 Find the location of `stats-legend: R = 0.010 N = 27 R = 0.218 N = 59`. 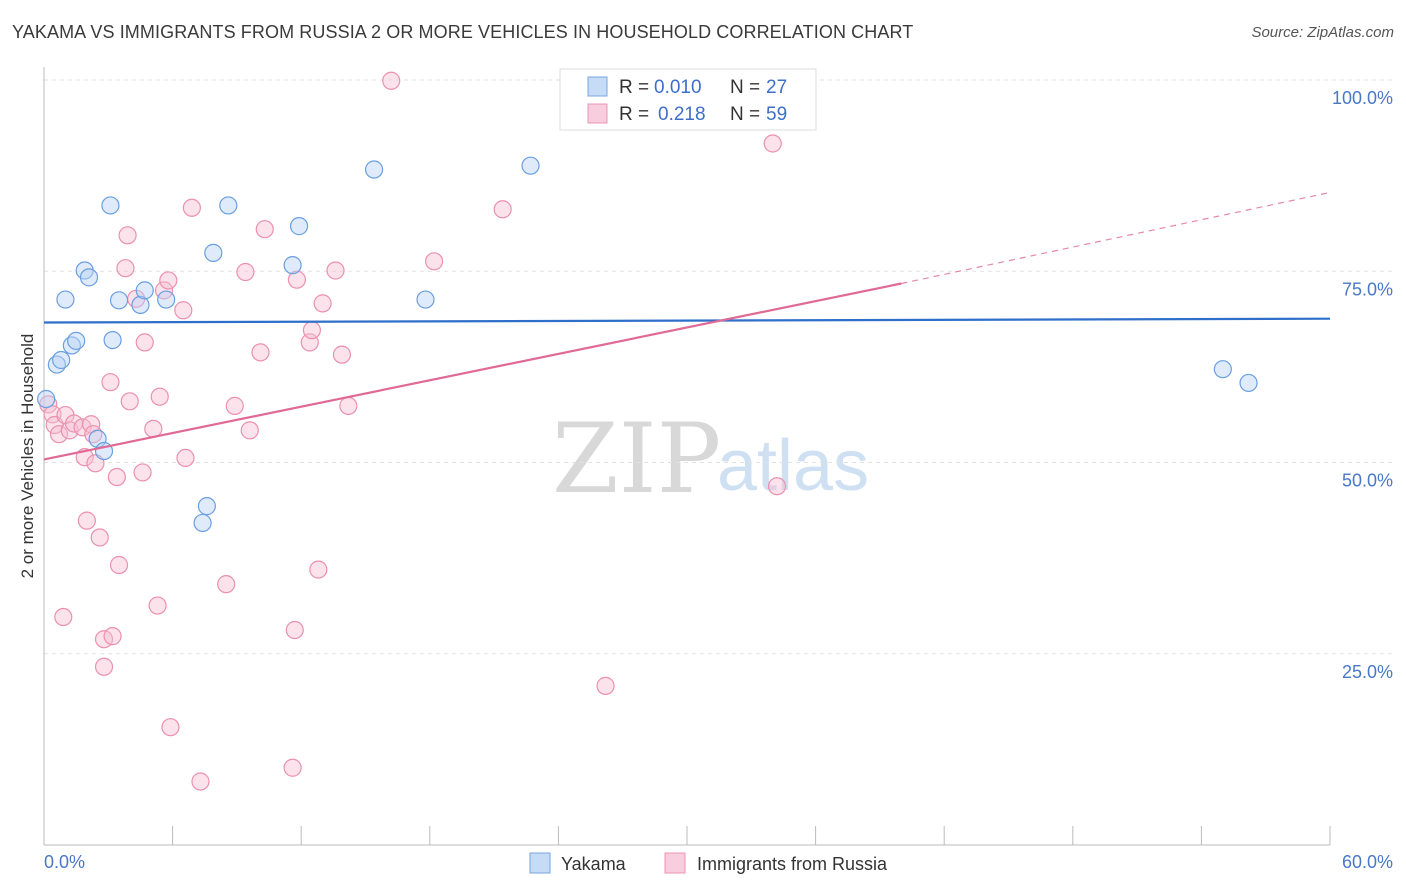

stats-legend: R = 0.010 N = 27 R = 0.218 N = 59 is located at coordinates (688, 99).